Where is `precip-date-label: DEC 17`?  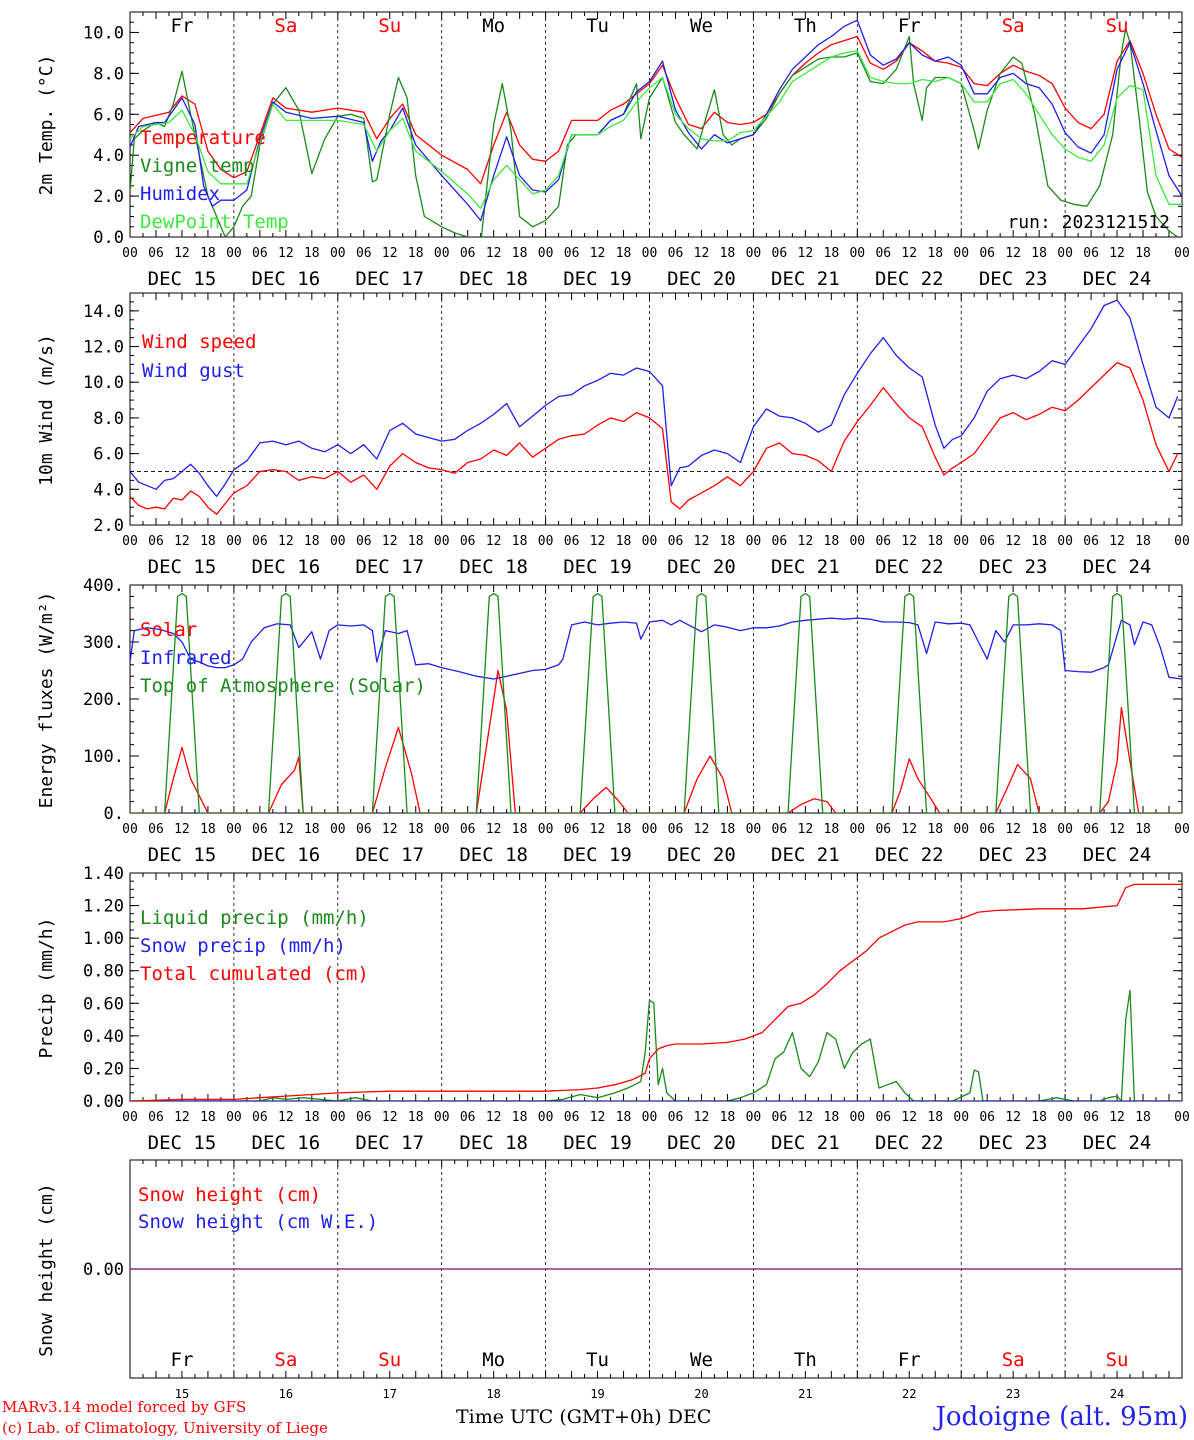
precip-date-label: DEC 17 is located at coordinates (389, 1143).